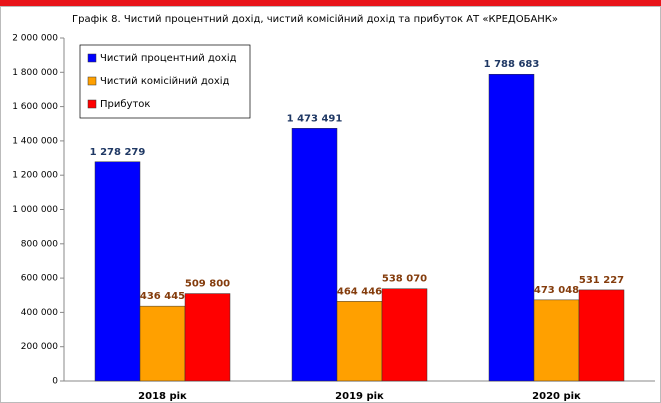  I want to click on y-tick-label: 1 600 000, so click(35, 107).